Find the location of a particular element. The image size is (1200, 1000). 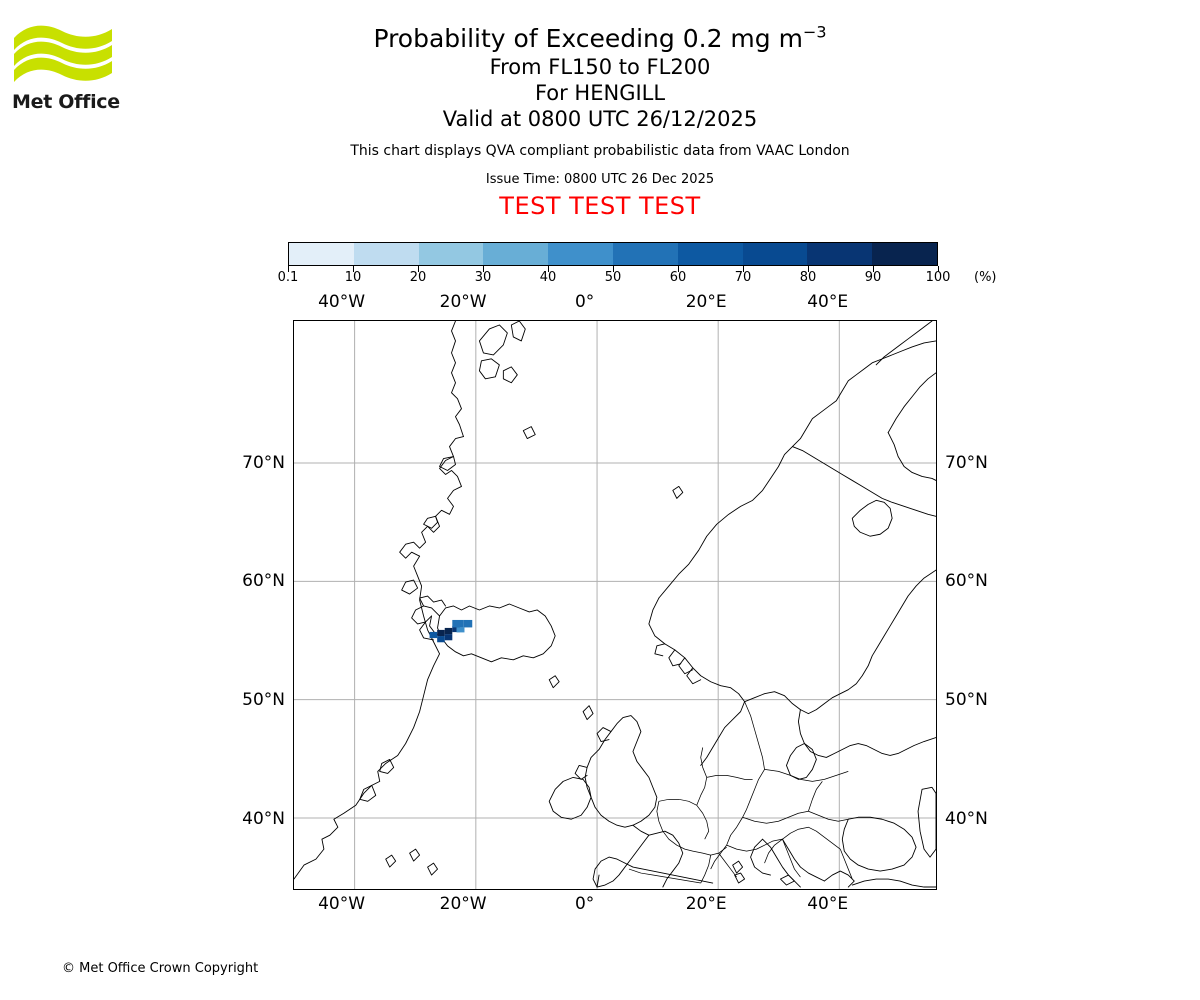

source-name-line: For HENGILL is located at coordinates (600, 93).